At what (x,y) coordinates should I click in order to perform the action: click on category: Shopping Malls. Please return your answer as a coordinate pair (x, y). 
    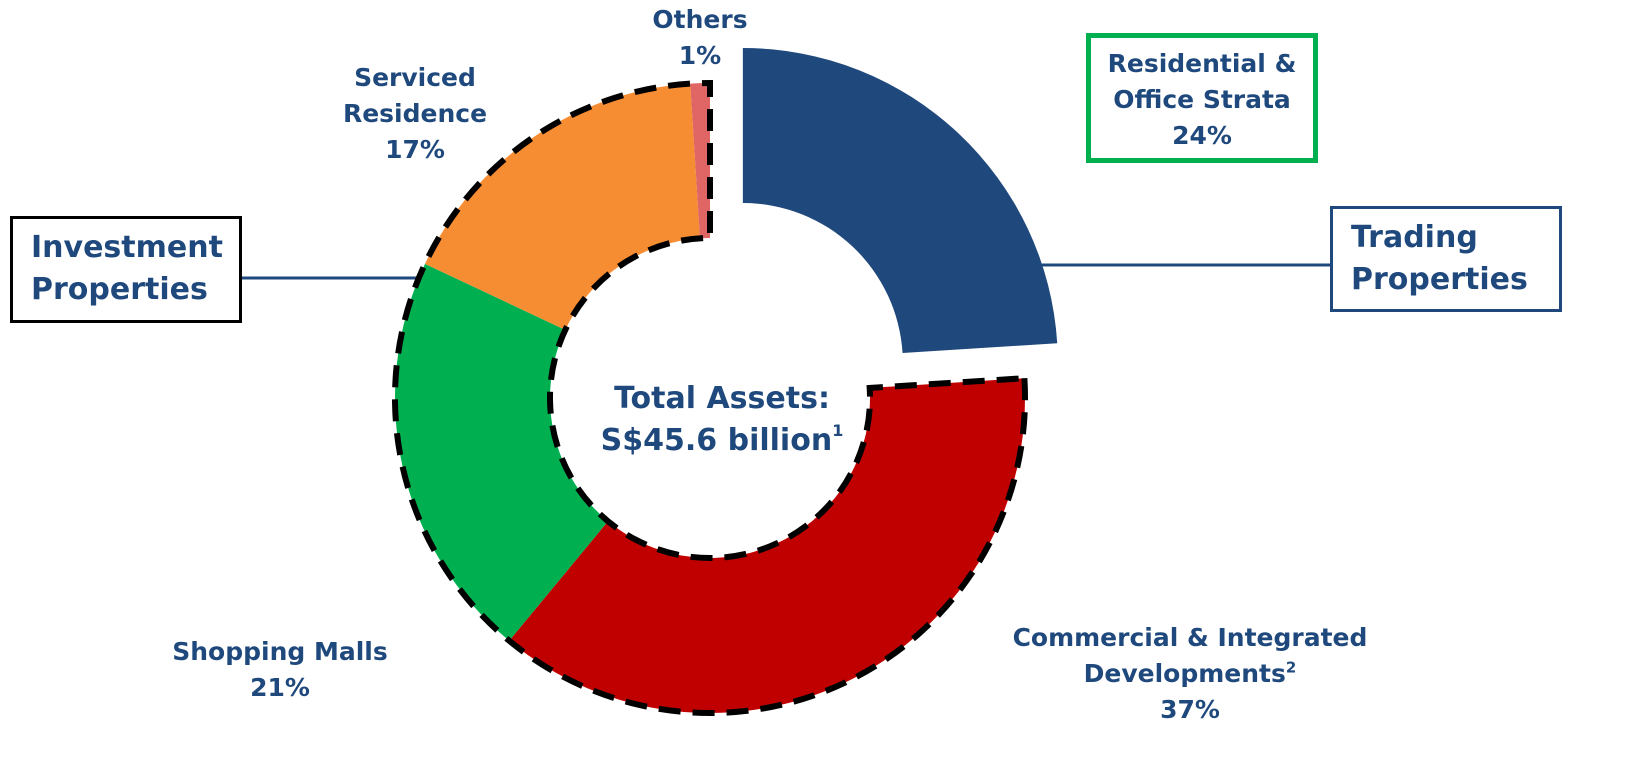
    Looking at the image, I should click on (280, 651).